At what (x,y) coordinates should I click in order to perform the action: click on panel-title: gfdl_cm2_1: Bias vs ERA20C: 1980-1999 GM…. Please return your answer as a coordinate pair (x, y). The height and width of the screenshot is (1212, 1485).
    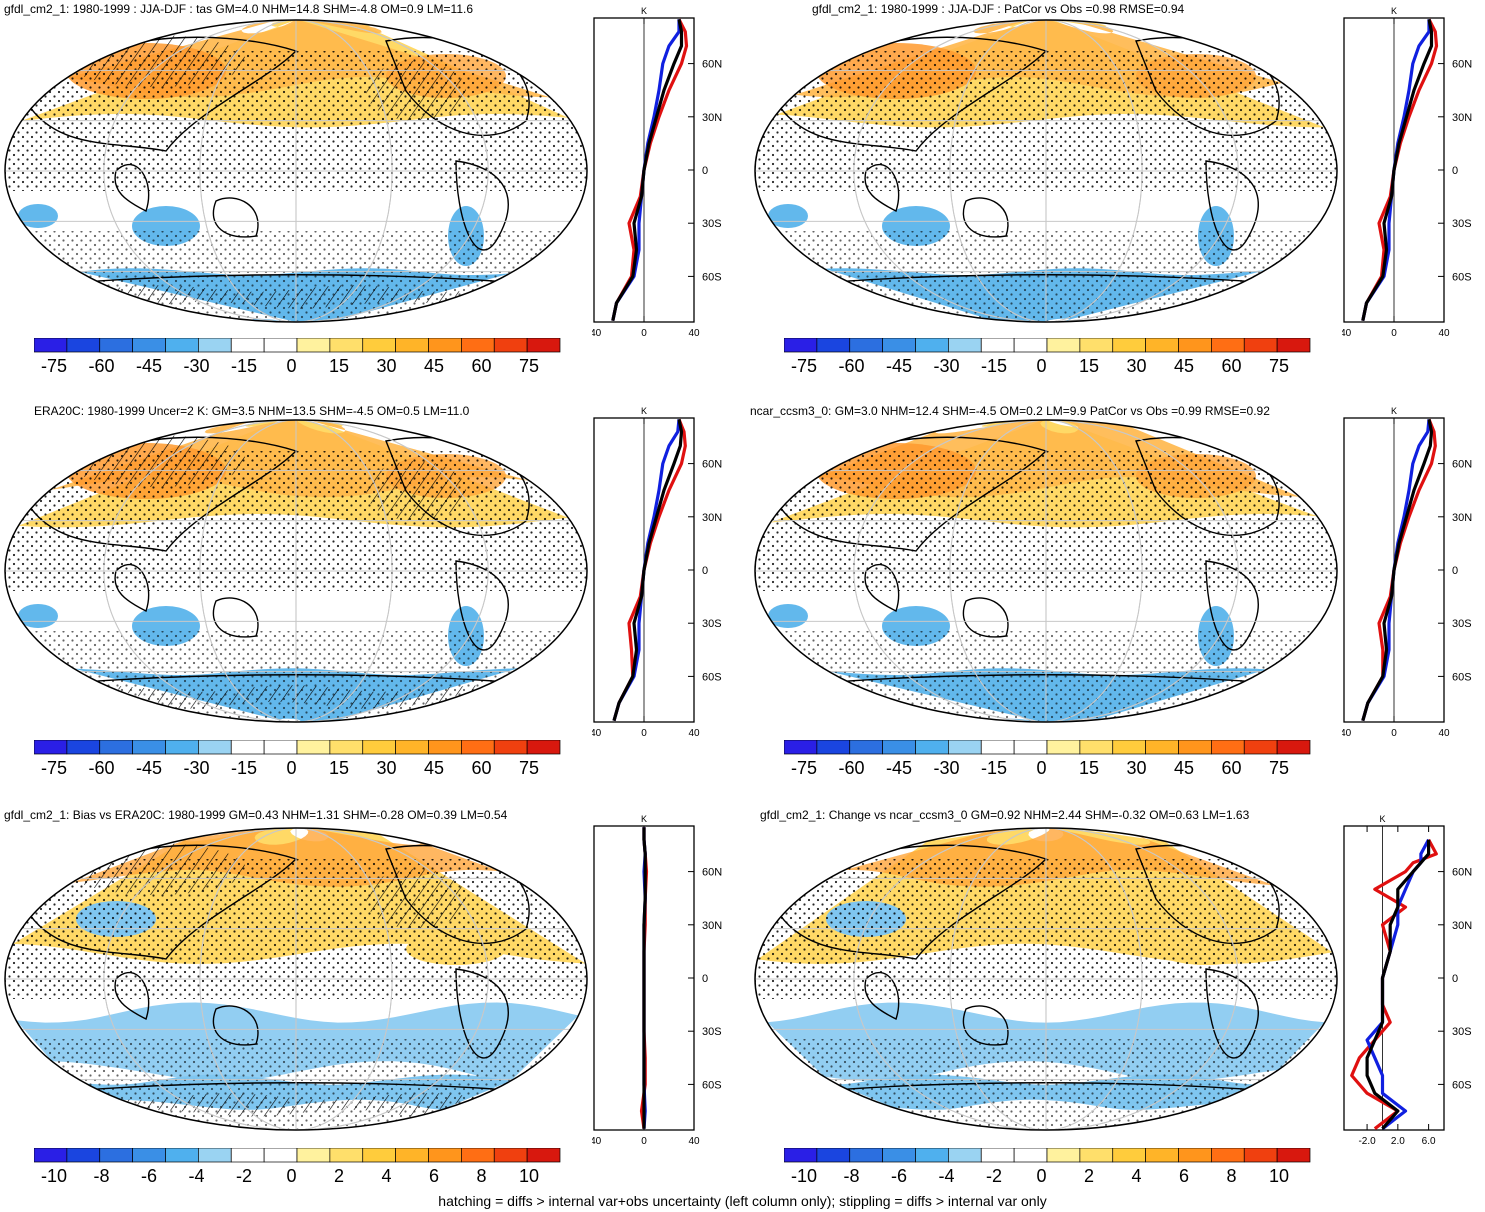
    Looking at the image, I should click on (256, 815).